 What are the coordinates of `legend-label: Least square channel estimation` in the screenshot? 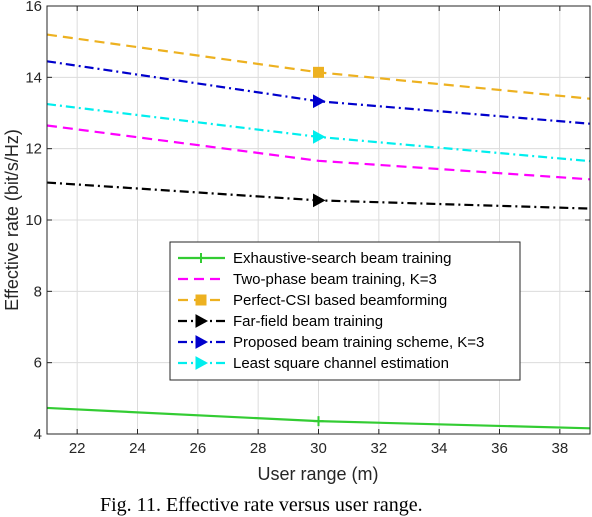 It's located at (341, 363).